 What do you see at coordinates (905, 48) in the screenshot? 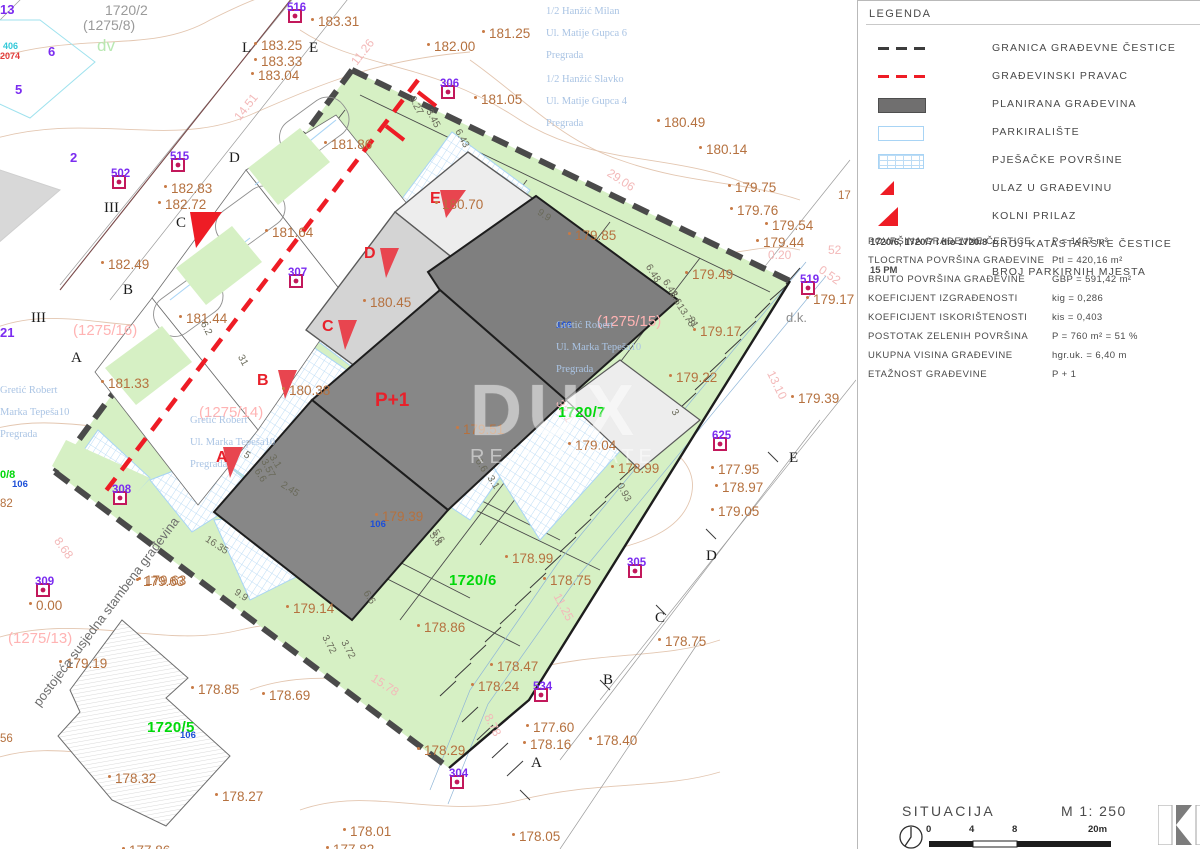
I see `dashed-black-line-icon` at bounding box center [905, 48].